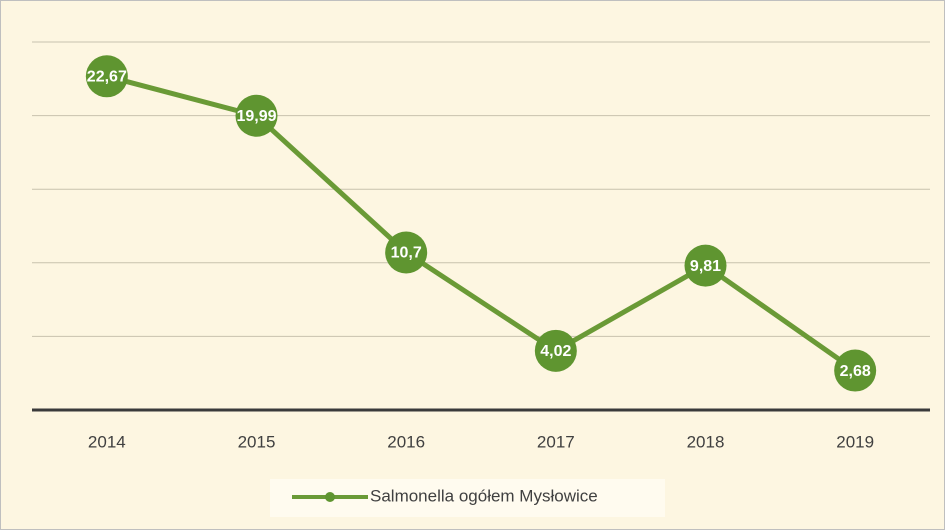 The image size is (945, 530). Describe the element at coordinates (706, 441) in the screenshot. I see `x-tick-label: 2018` at that location.